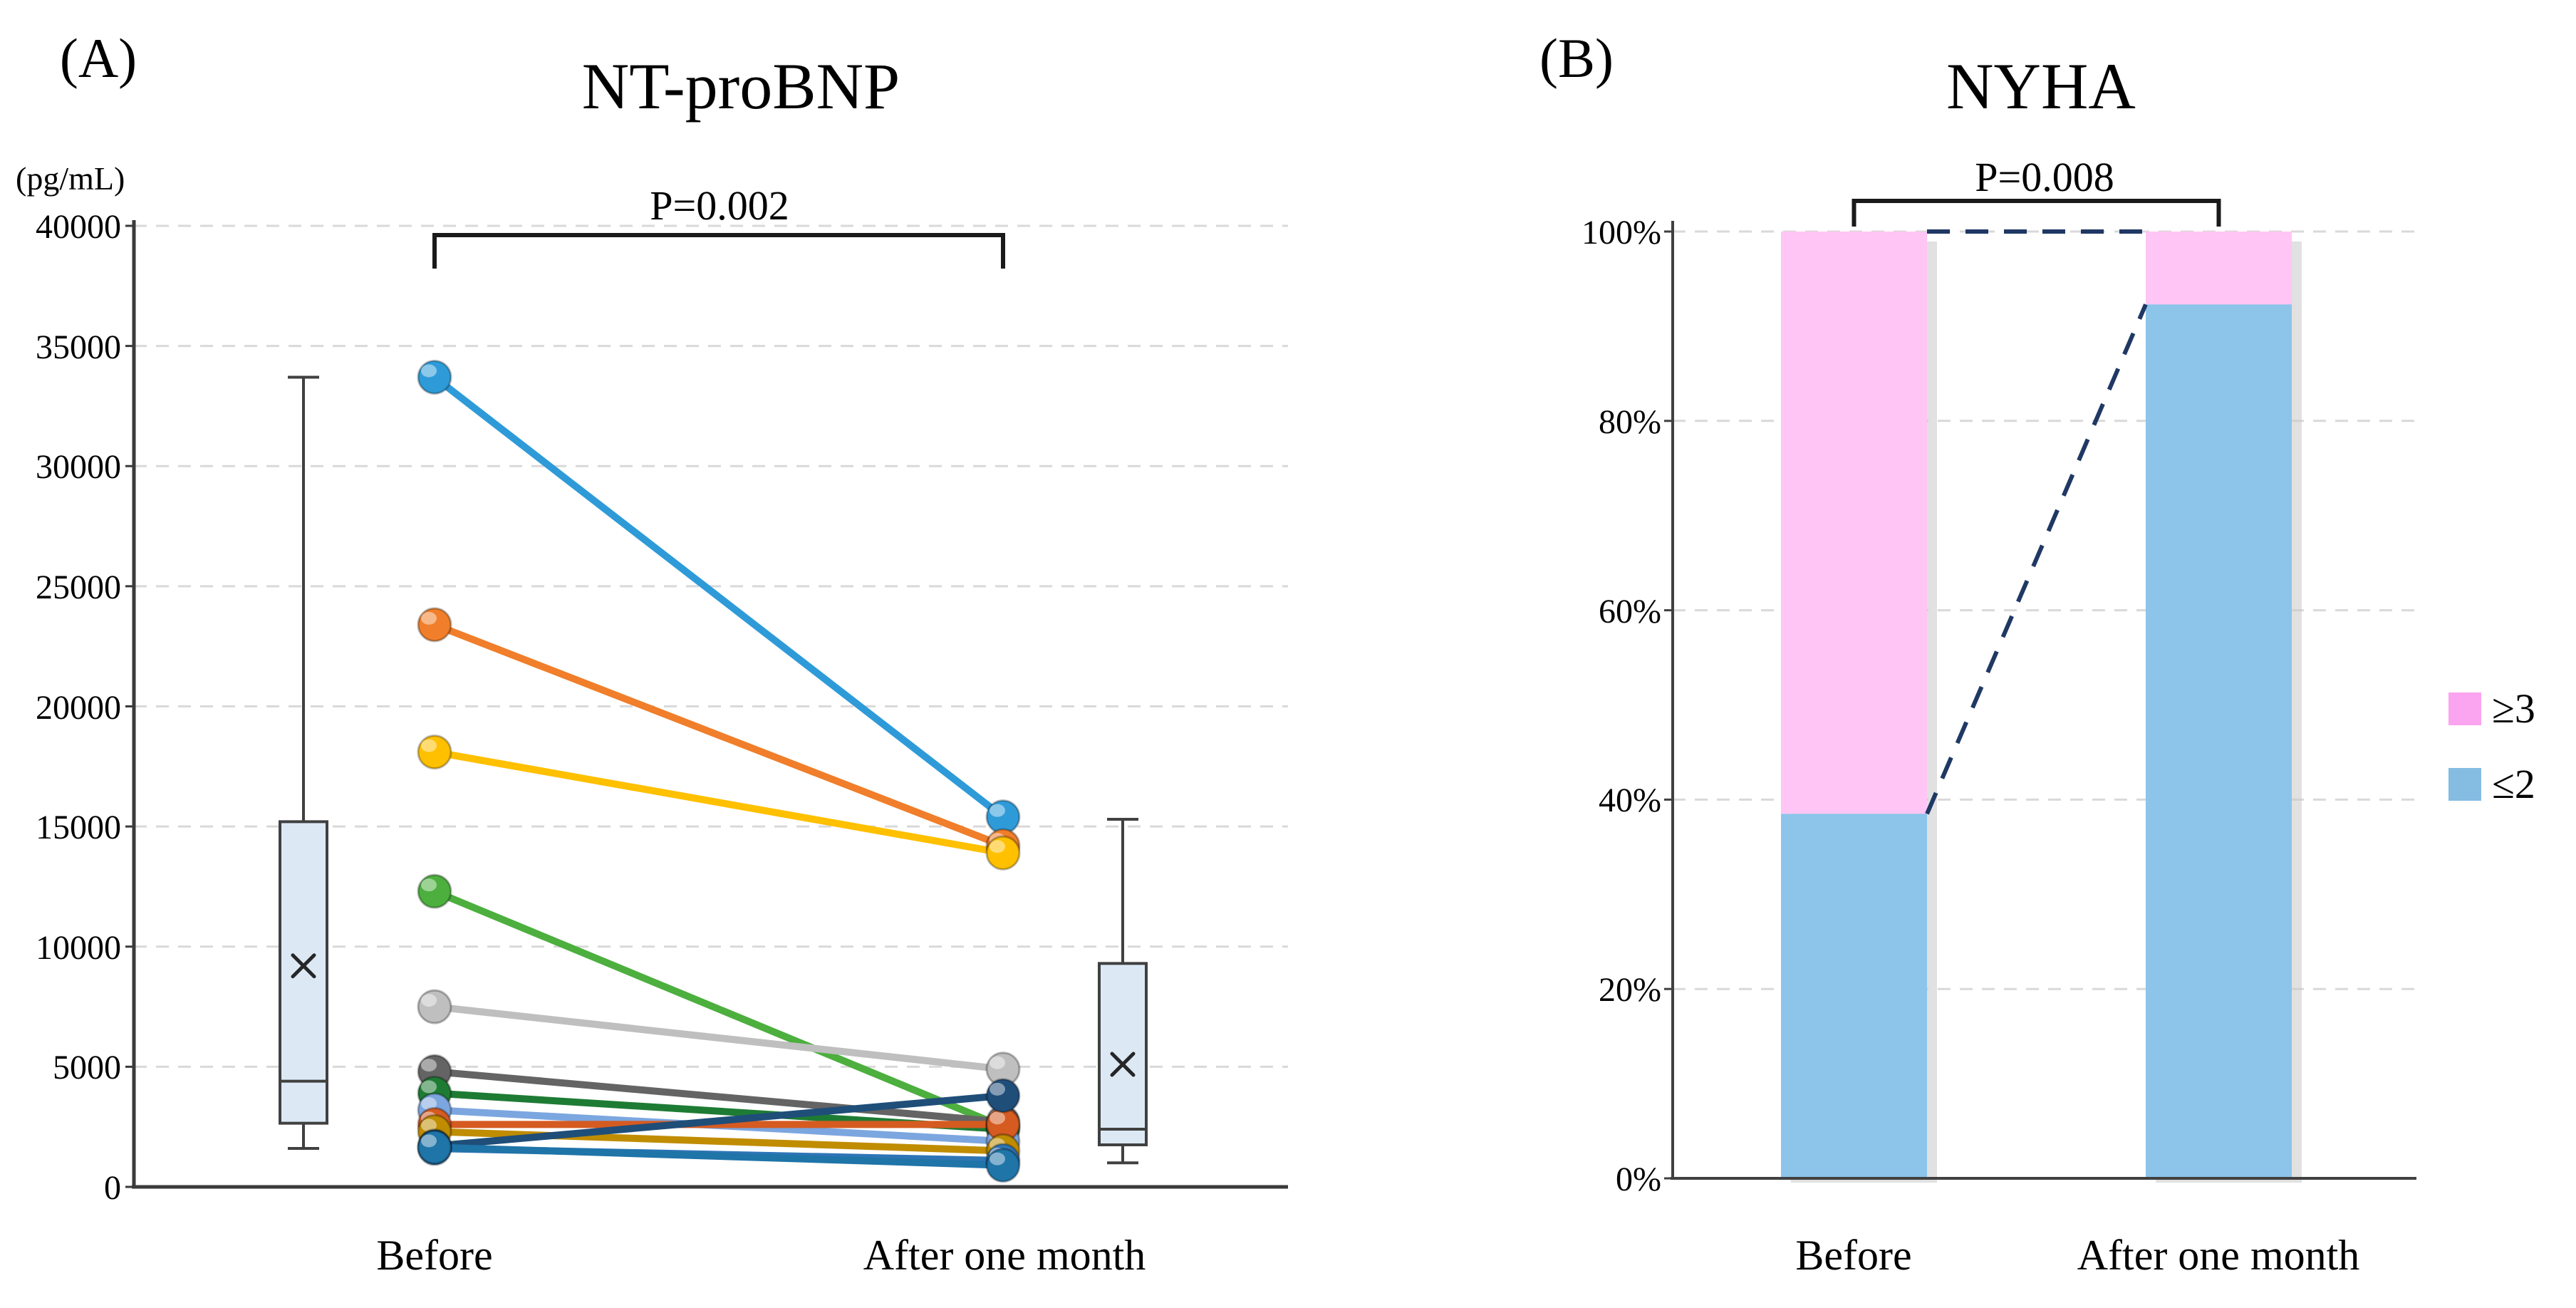 The image size is (2576, 1308). What do you see at coordinates (1004, 1255) in the screenshot?
I see `panel-a-x-label-after: After one month` at bounding box center [1004, 1255].